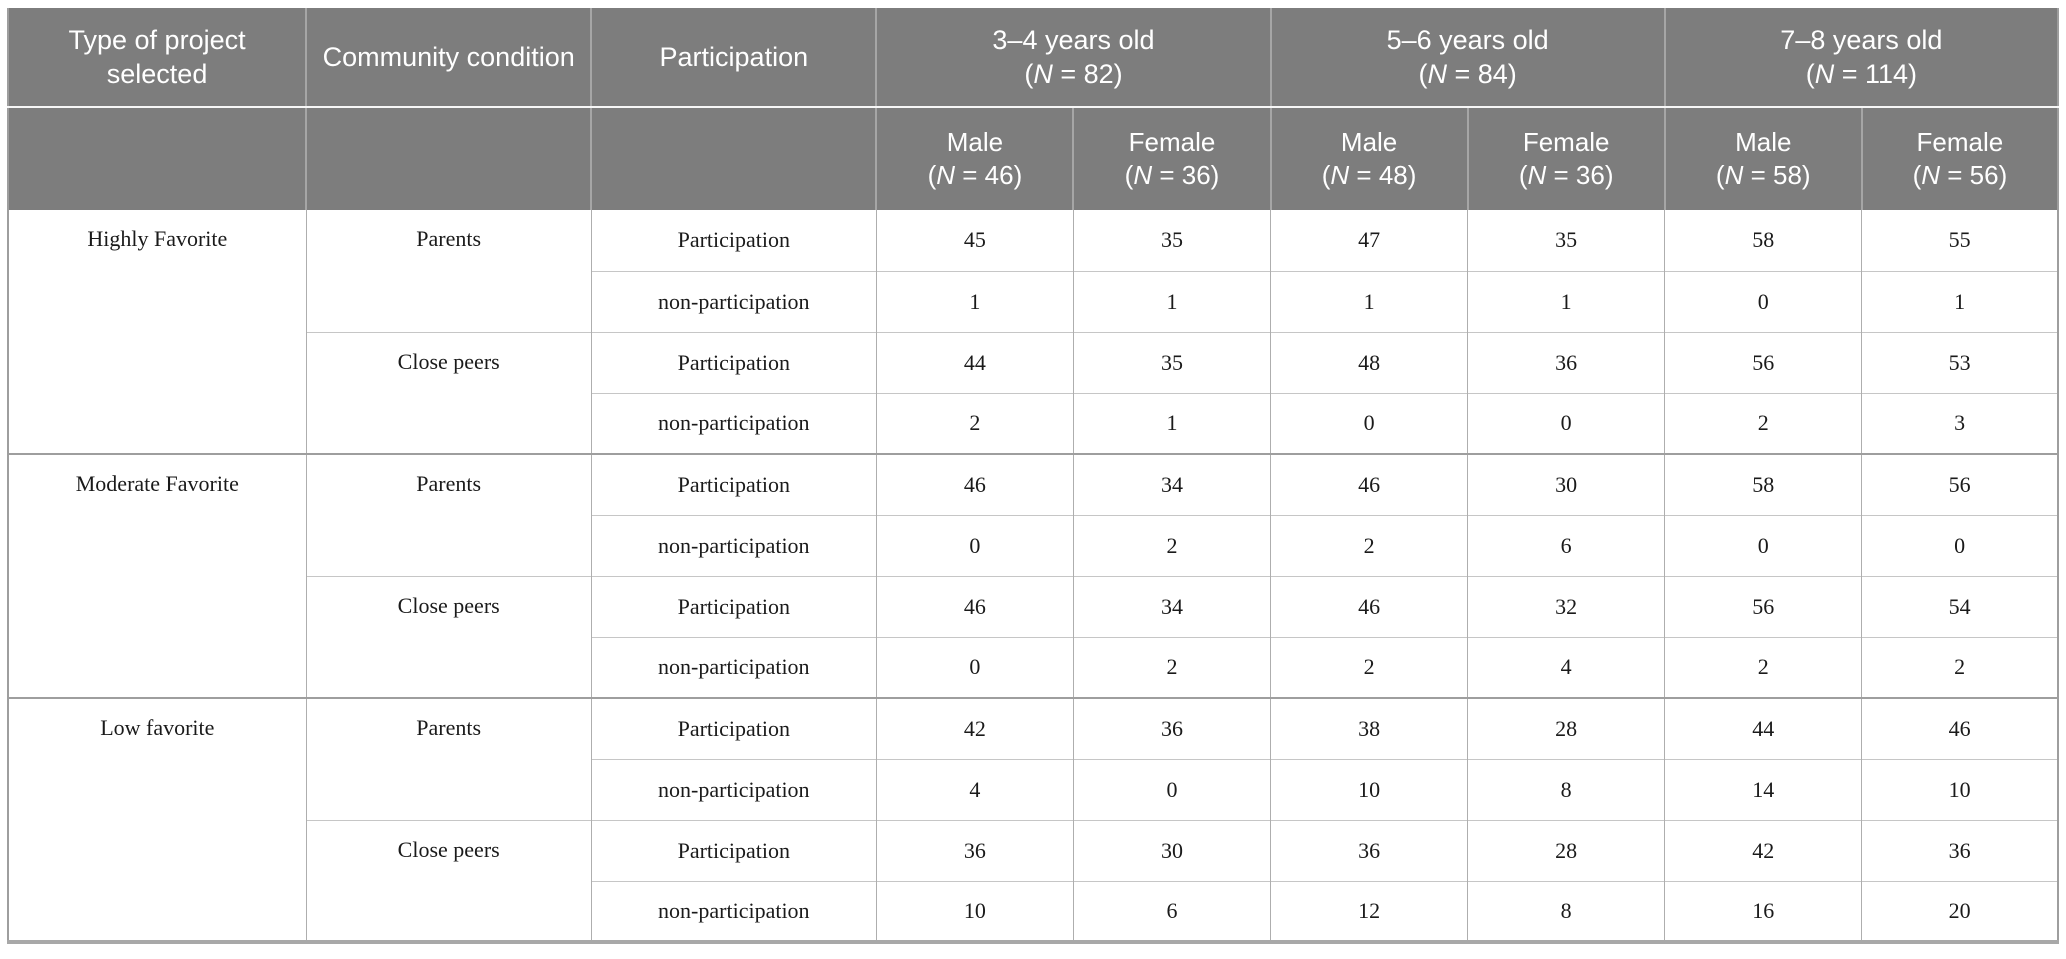  I want to click on value-cell: 38, so click(1369, 728).